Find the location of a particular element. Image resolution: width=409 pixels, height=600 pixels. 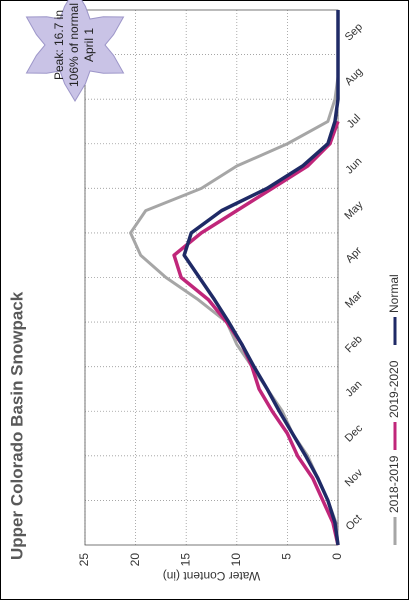

annotation: Peak: 16.7 in is located at coordinates (59, 45).